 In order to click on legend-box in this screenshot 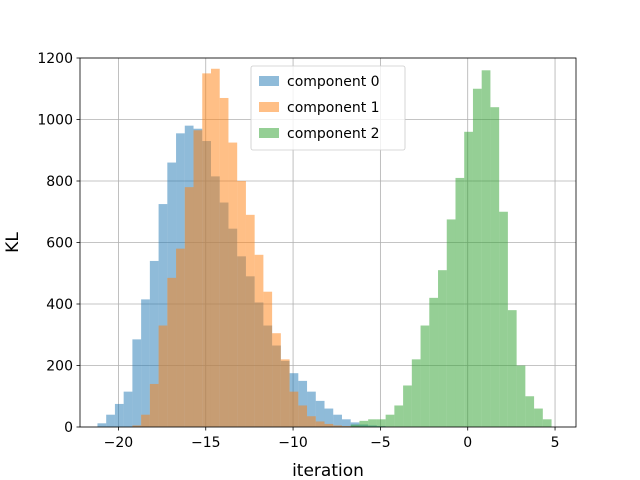, I will do `click(328, 108)`.